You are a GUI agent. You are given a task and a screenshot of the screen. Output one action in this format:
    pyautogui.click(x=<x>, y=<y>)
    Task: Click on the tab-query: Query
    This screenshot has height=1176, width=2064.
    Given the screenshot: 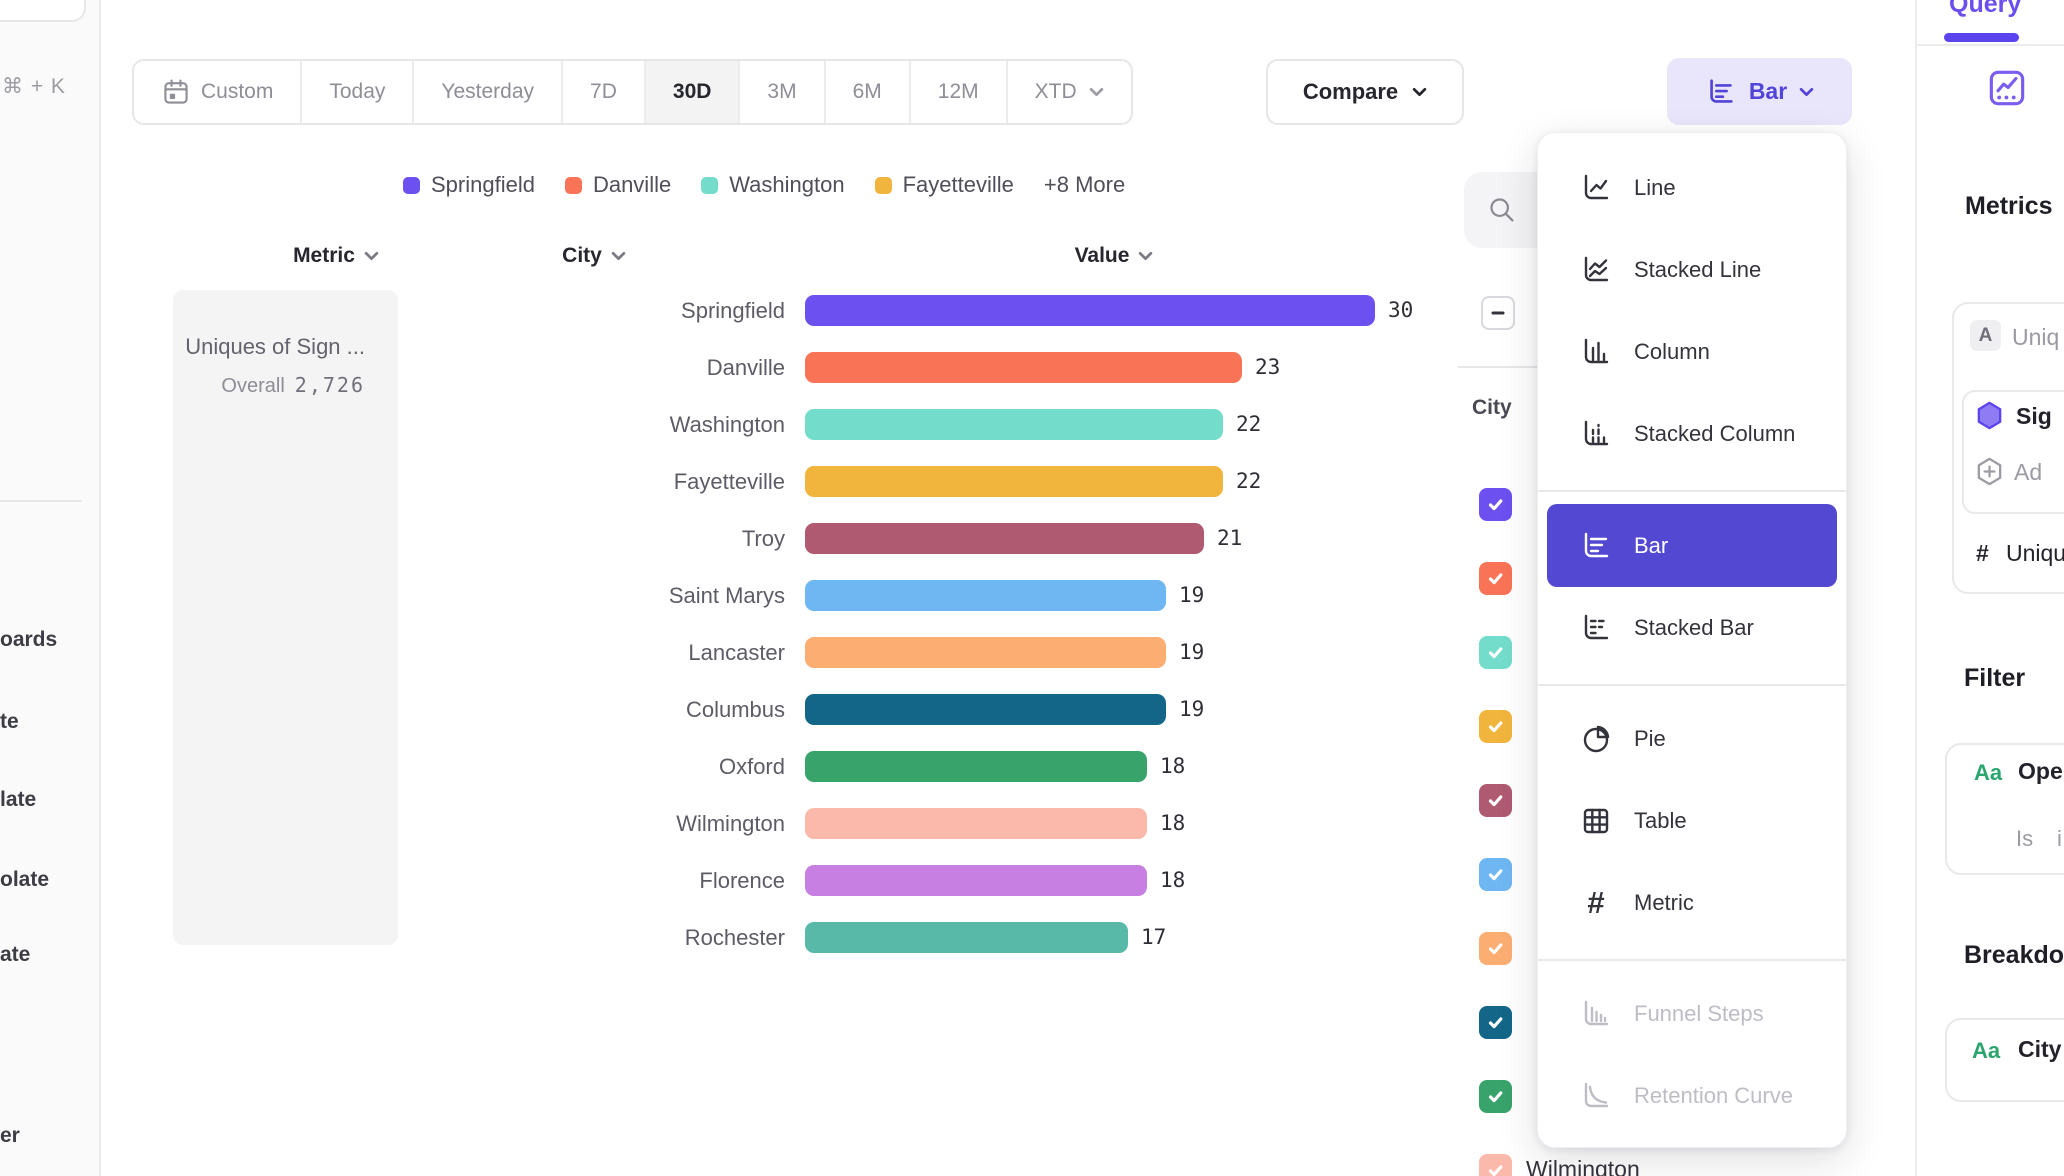 What is the action you would take?
    pyautogui.click(x=1985, y=9)
    